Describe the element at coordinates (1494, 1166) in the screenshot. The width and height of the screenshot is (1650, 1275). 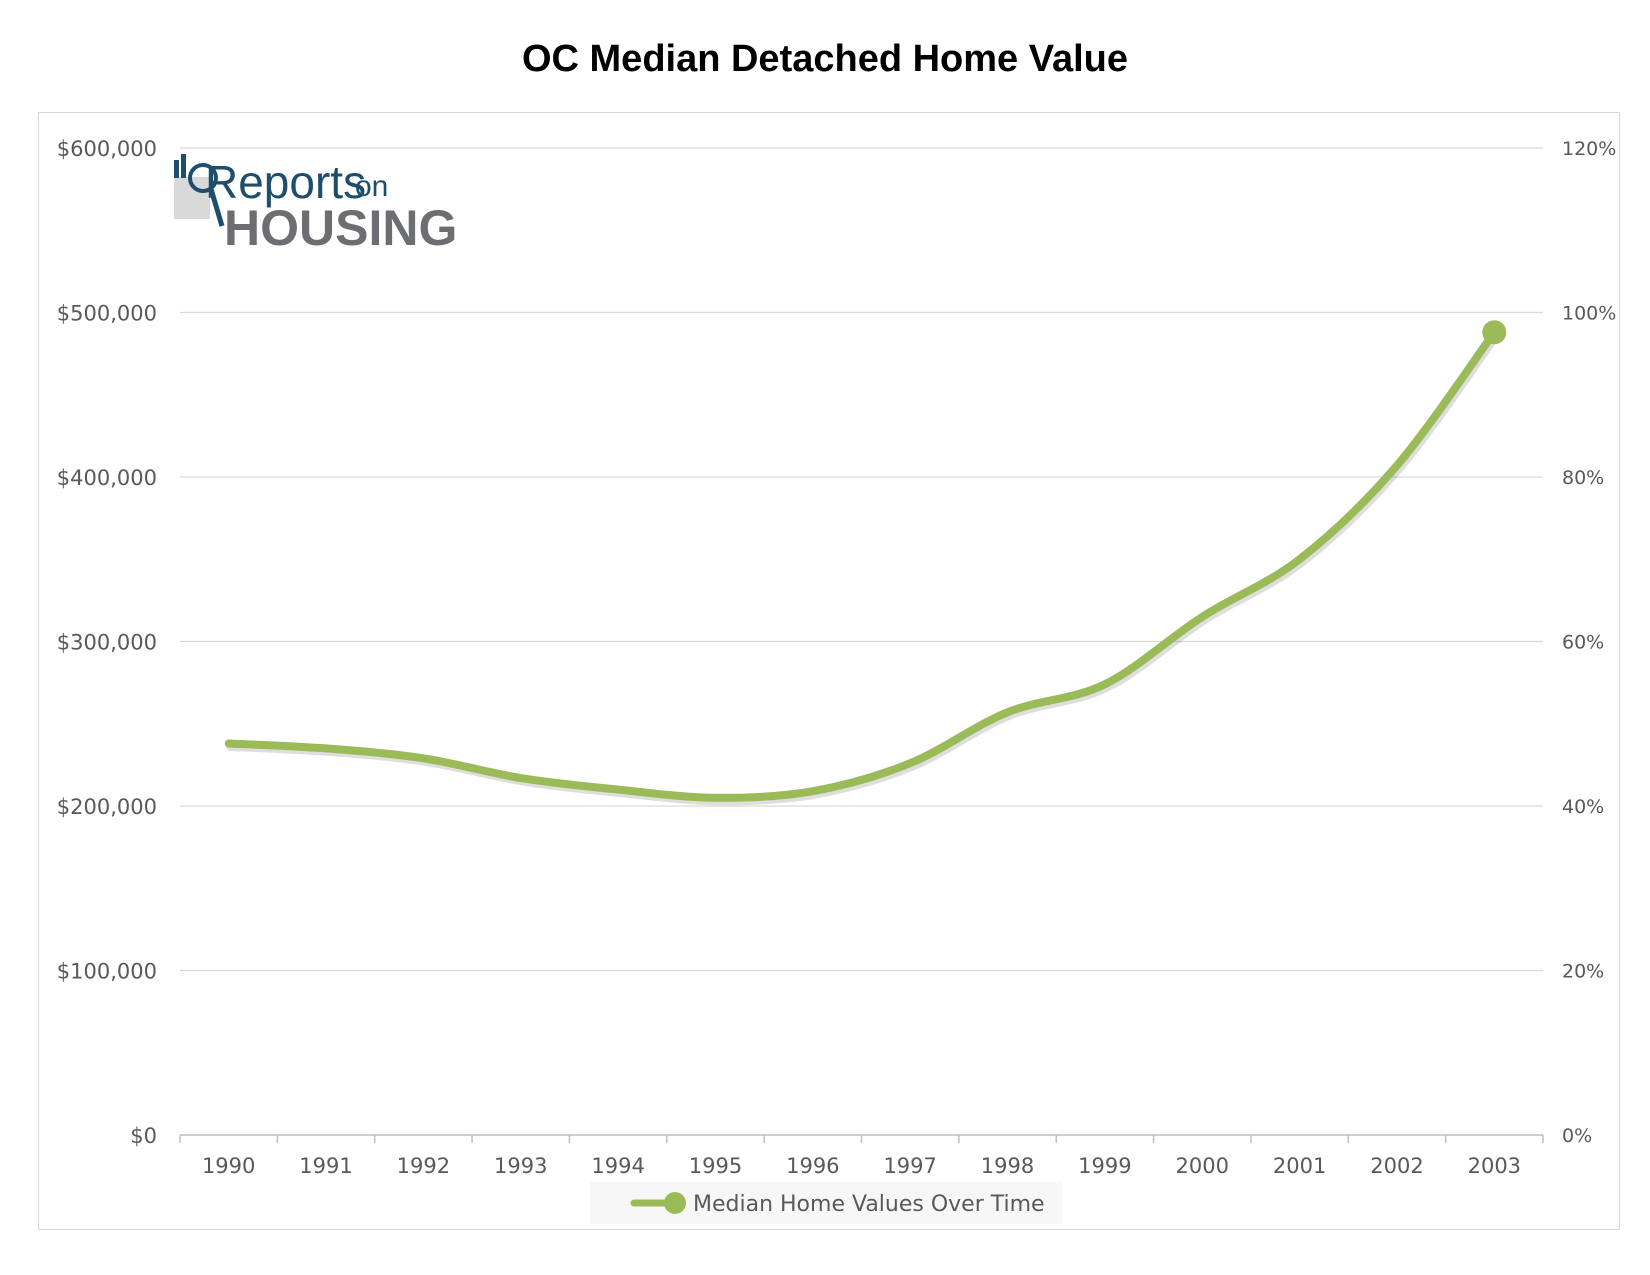
I see `x-tick-label: 2003` at that location.